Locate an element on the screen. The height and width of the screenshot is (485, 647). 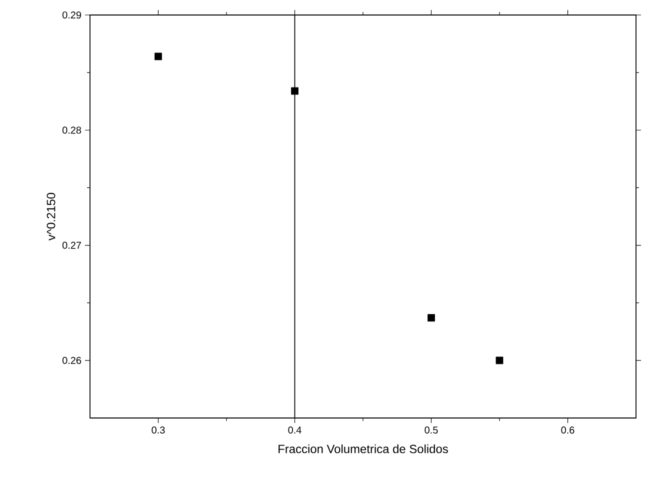
x-tick-label: 0.3 is located at coordinates (158, 430).